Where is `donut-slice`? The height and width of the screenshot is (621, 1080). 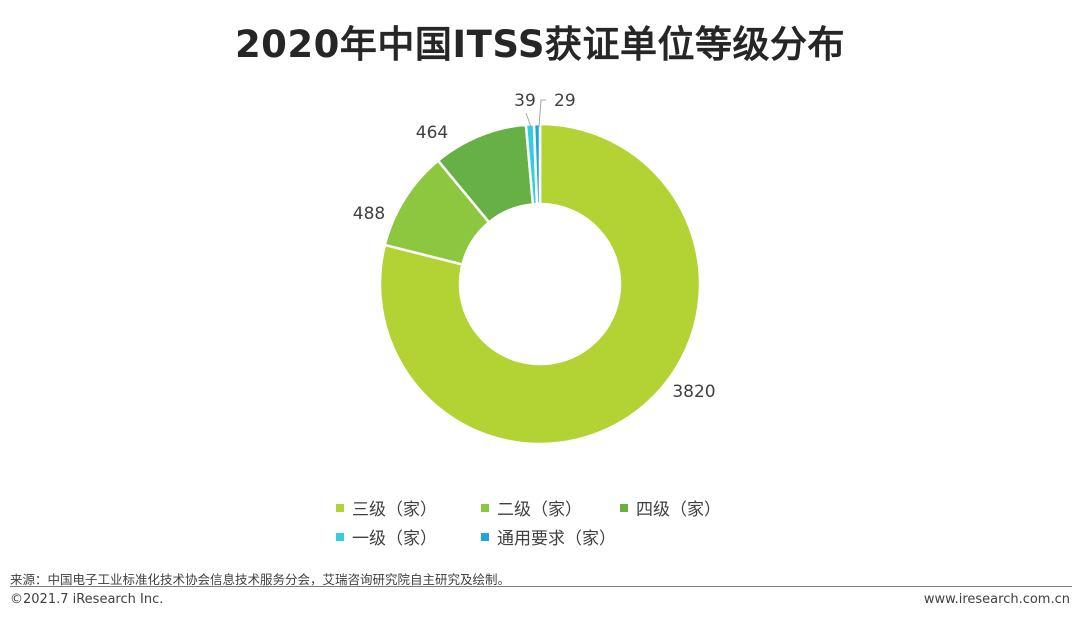
donut-slice is located at coordinates (537, 164).